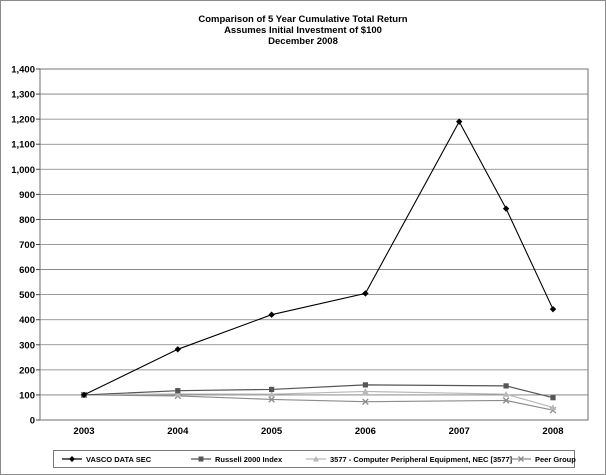 The width and height of the screenshot is (606, 475). I want to click on legend-item: Russell 2000 Index, so click(236, 459).